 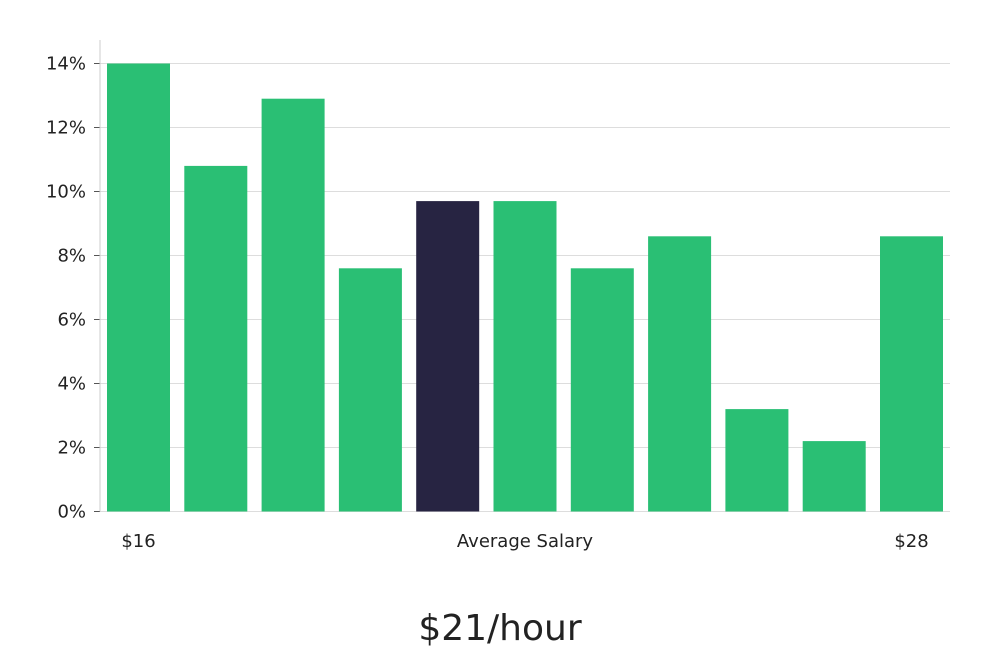 I want to click on y-tick-label: 14%, so click(x=66, y=64).